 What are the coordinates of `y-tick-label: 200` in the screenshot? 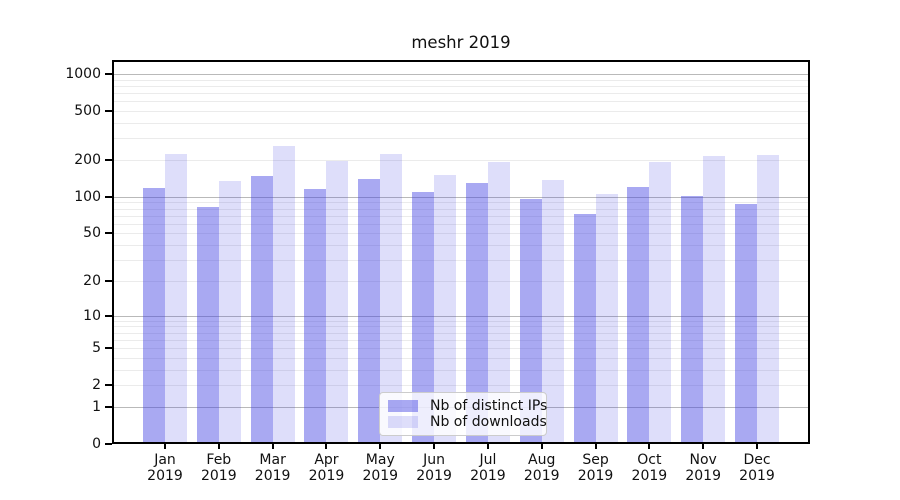 It's located at (87, 160).